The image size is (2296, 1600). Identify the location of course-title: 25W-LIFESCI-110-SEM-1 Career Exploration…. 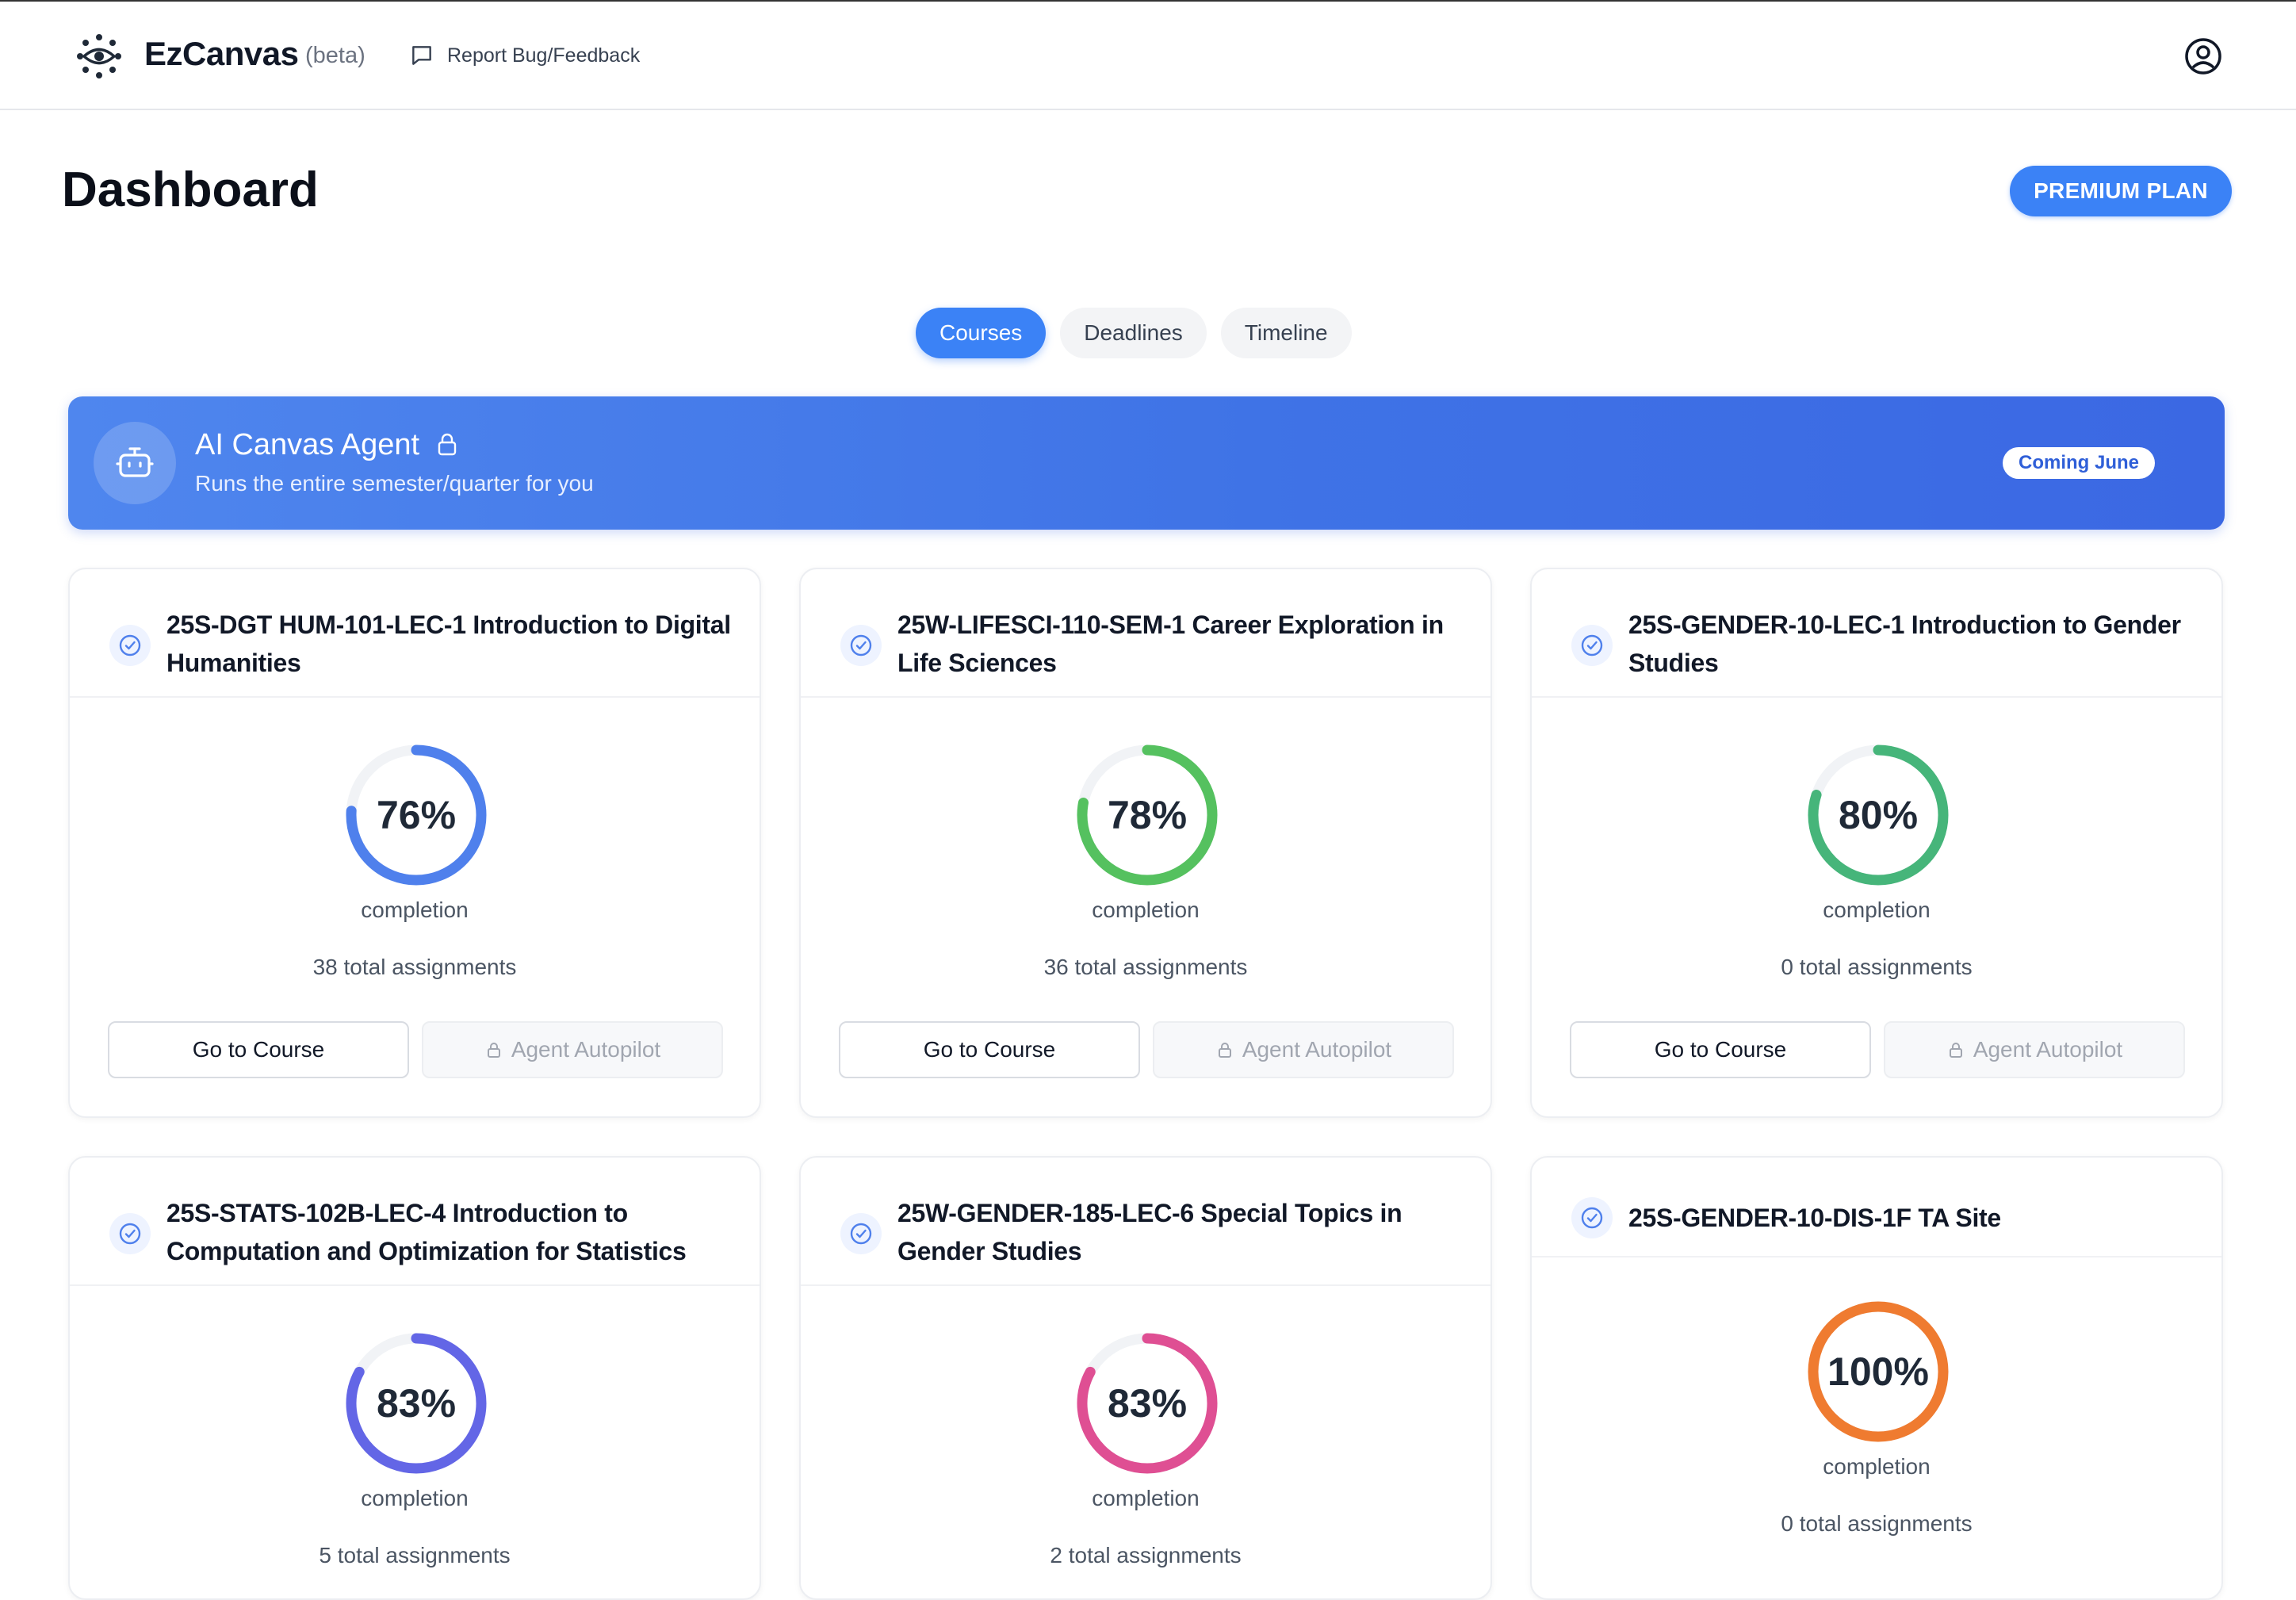
(1171, 644).